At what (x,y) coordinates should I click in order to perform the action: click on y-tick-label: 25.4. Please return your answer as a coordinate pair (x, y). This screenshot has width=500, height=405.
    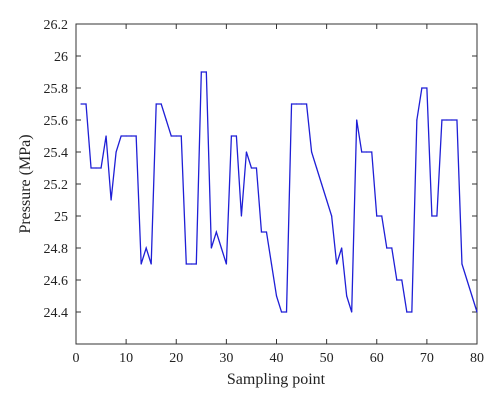
    Looking at the image, I should click on (56, 153).